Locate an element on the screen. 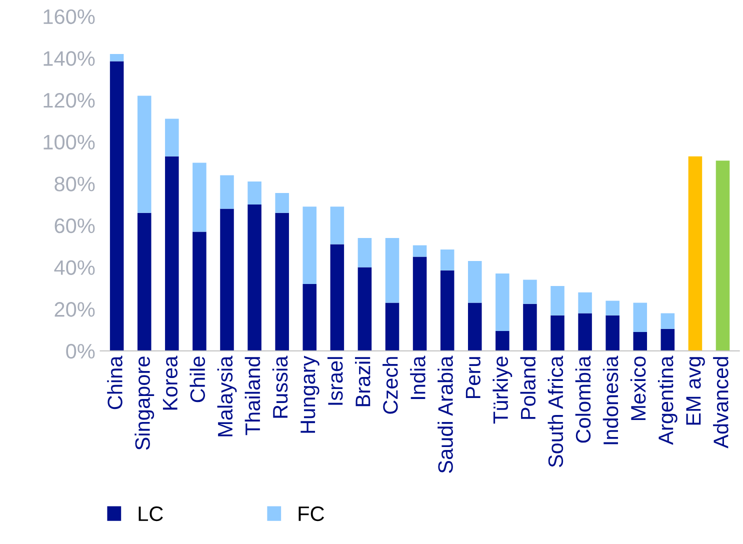  x-tick-label: Hungary is located at coordinates (310, 394).